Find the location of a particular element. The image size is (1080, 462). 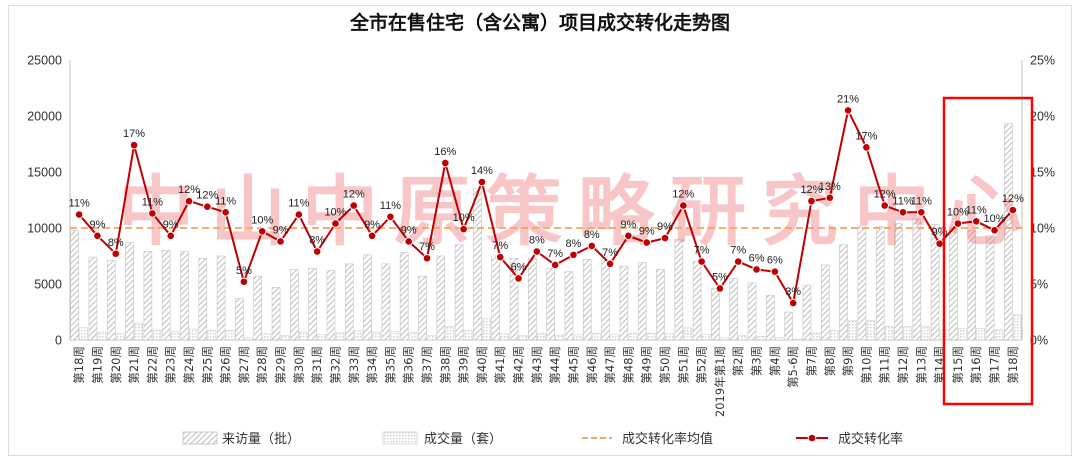

x-tick-label: 第7周 is located at coordinates (812, 361).